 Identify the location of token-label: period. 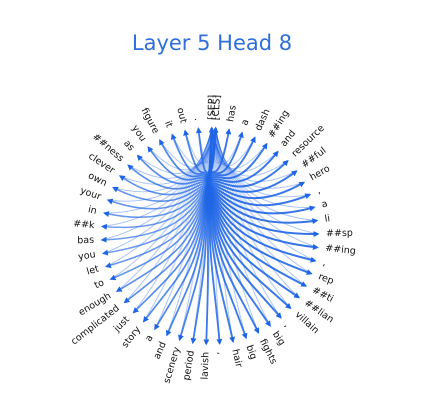
(189, 366).